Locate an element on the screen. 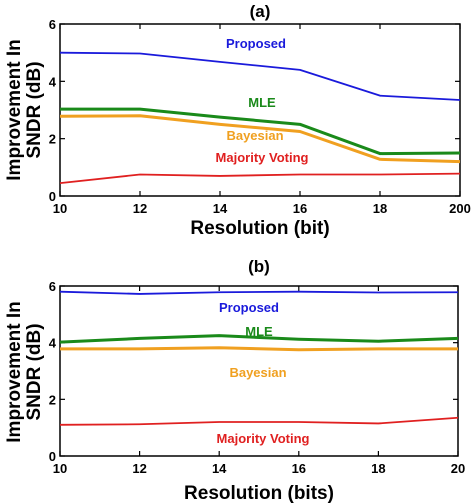 The width and height of the screenshot is (474, 503). panel-a-series-mle-line is located at coordinates (260, 131).